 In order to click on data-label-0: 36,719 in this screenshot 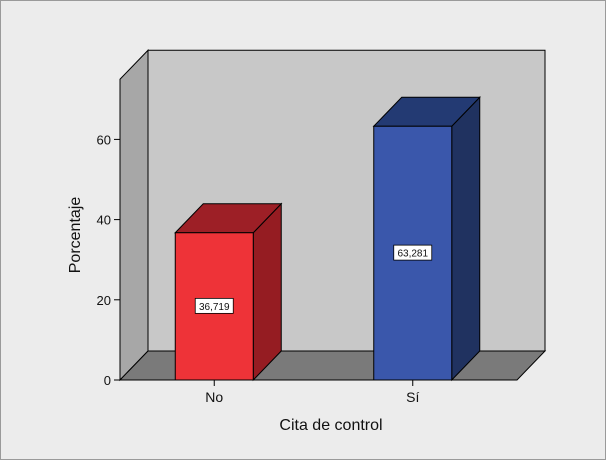, I will do `click(214, 305)`.